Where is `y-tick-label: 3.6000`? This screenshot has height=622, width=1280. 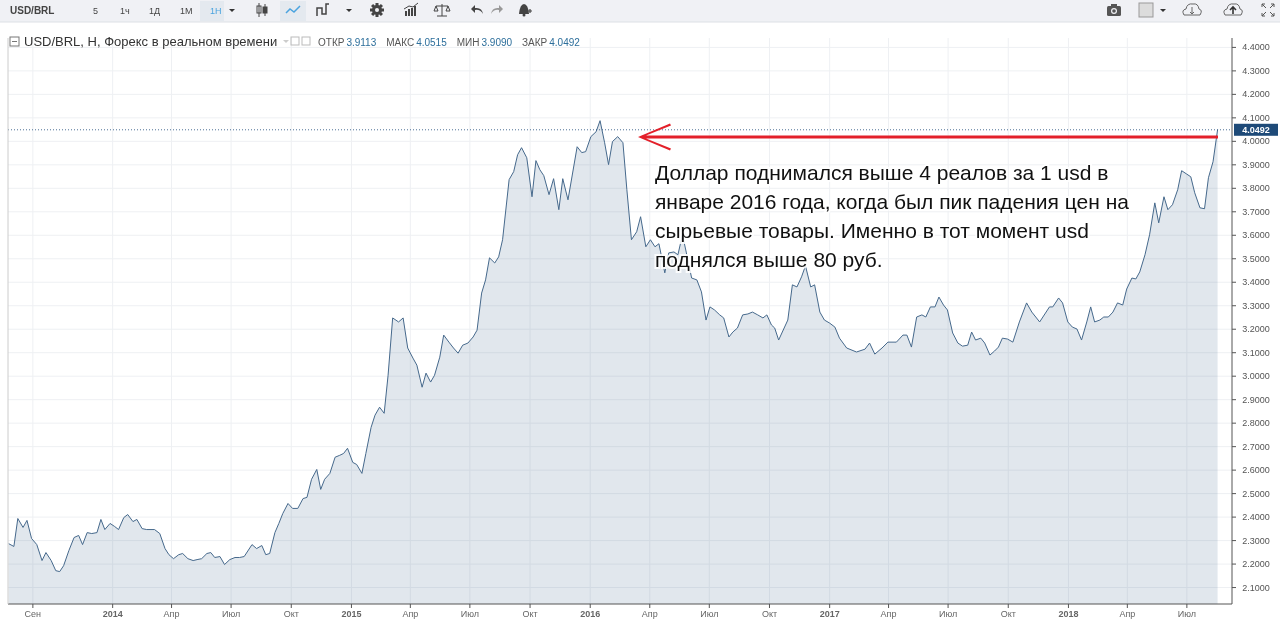
y-tick-label: 3.6000 is located at coordinates (1256, 235).